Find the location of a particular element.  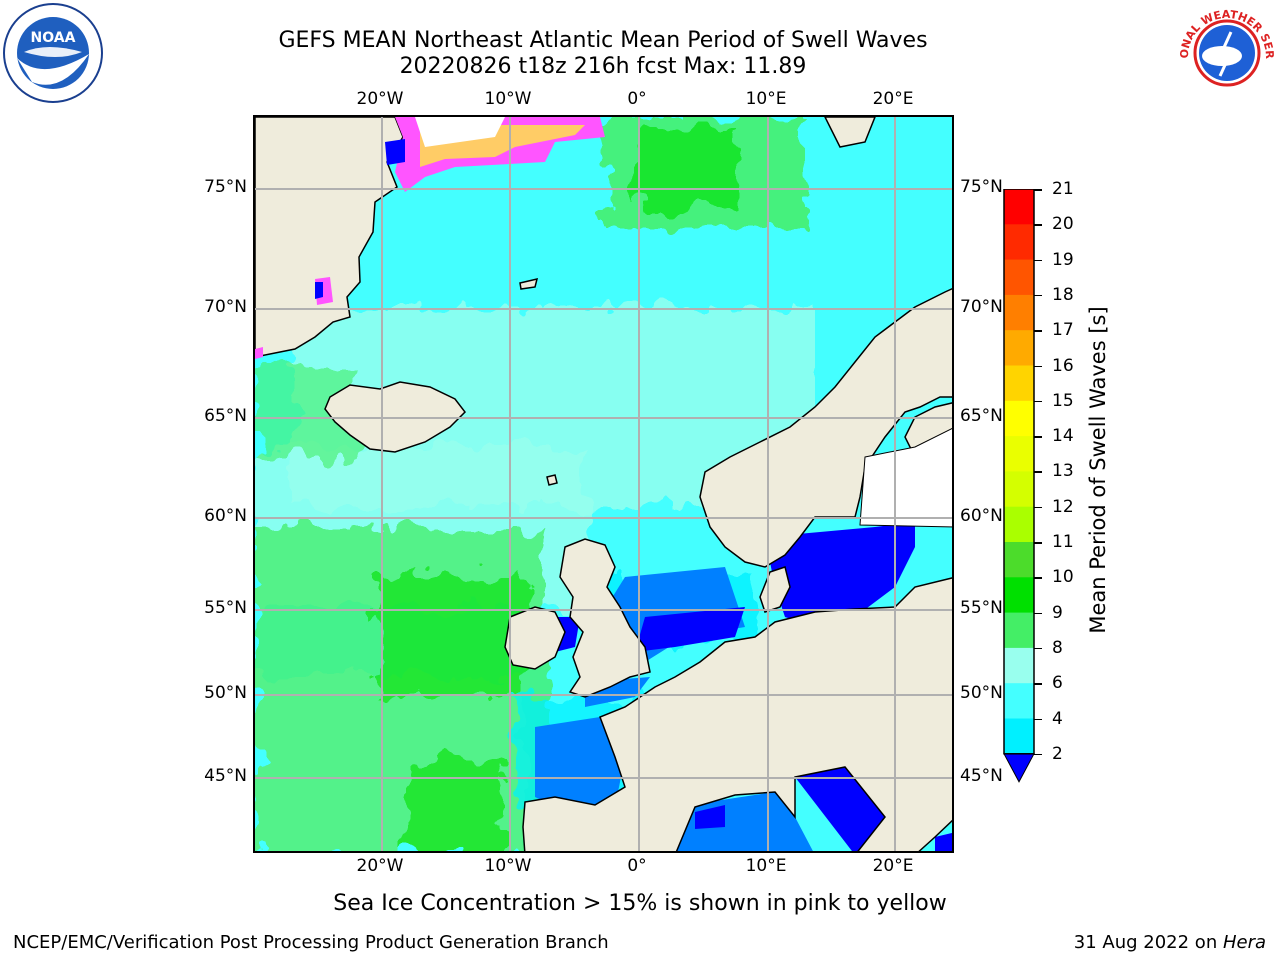

colorbar-tick-label: 11 is located at coordinates (1063, 542).